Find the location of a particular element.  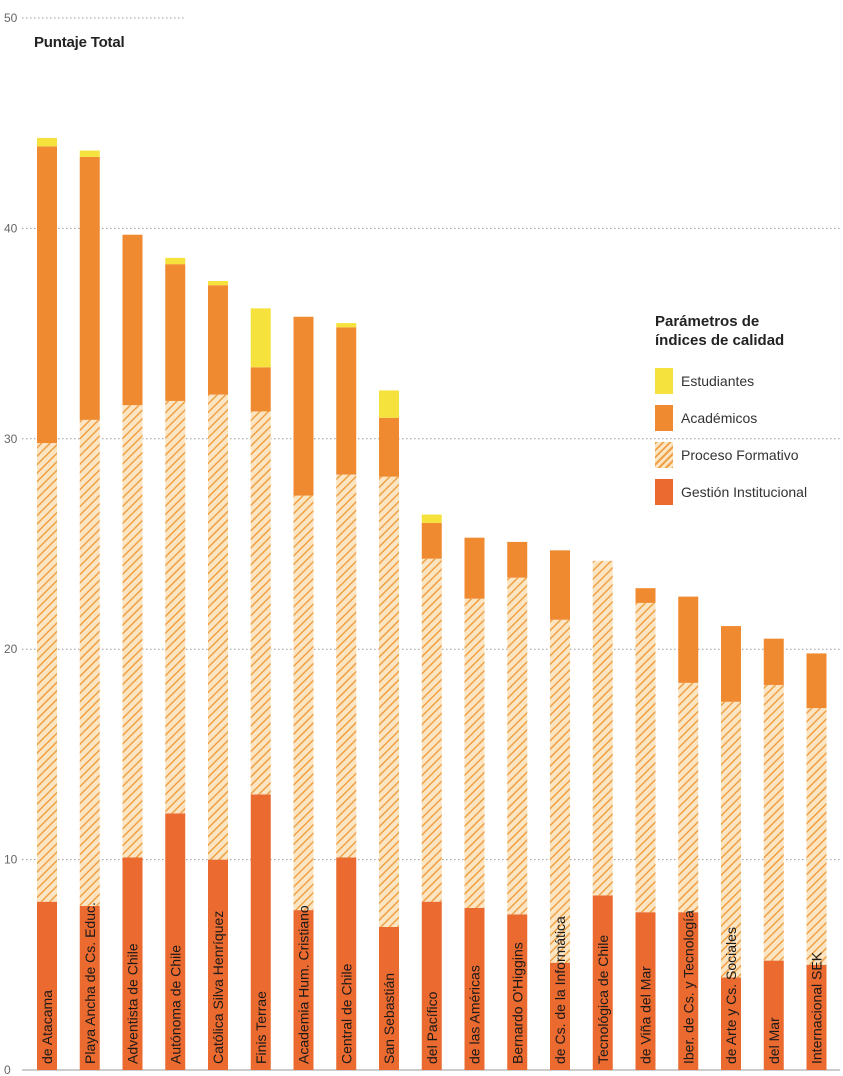

category-label: del Mar is located at coordinates (774, 1040).